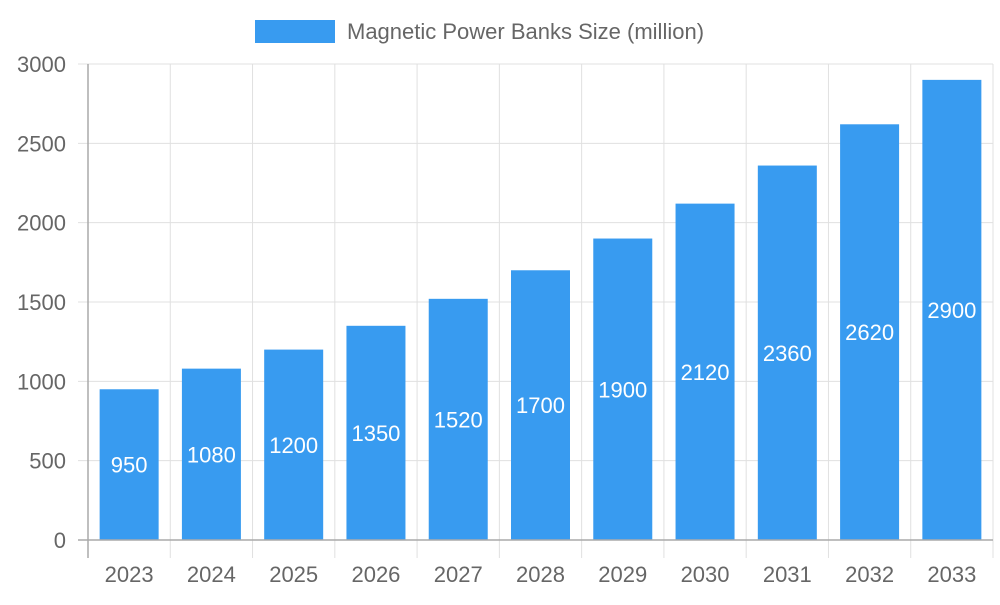  What do you see at coordinates (869, 574) in the screenshot?
I see `x-tick-label: 2032` at bounding box center [869, 574].